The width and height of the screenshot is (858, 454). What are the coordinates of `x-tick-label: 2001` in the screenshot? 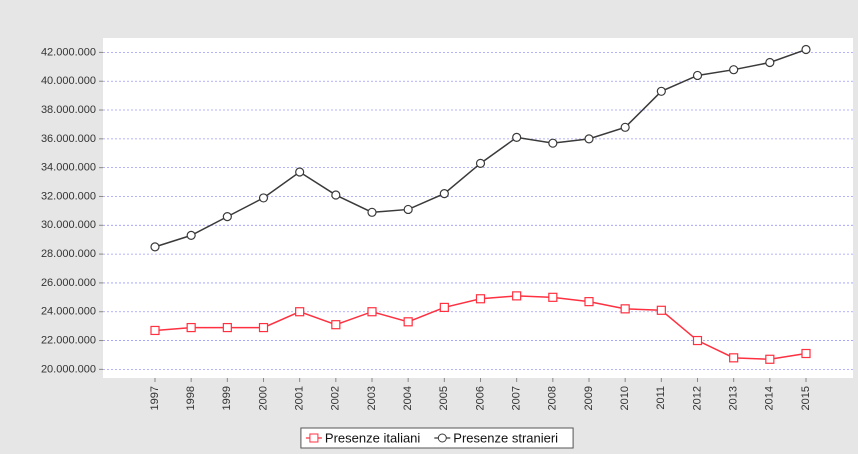 It's located at (300, 398).